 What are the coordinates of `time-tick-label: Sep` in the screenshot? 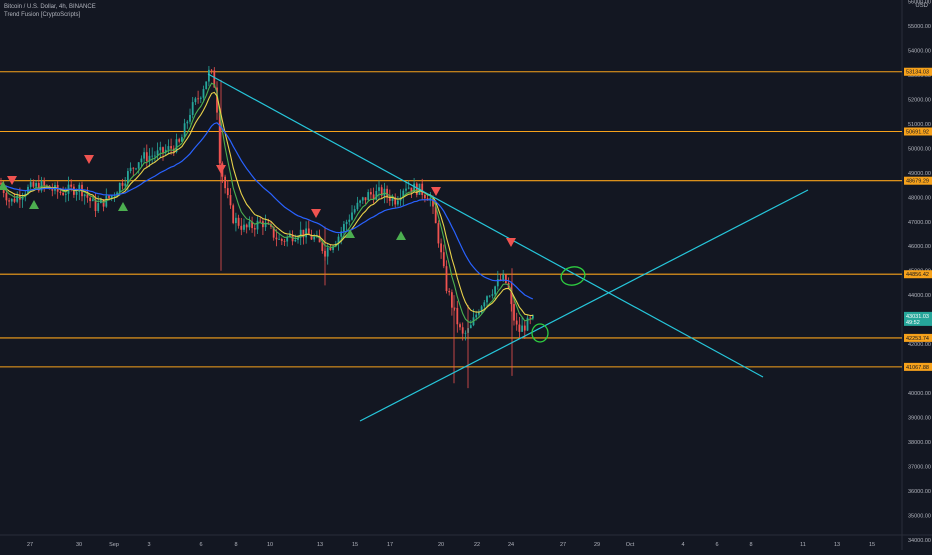 It's located at (114, 545).